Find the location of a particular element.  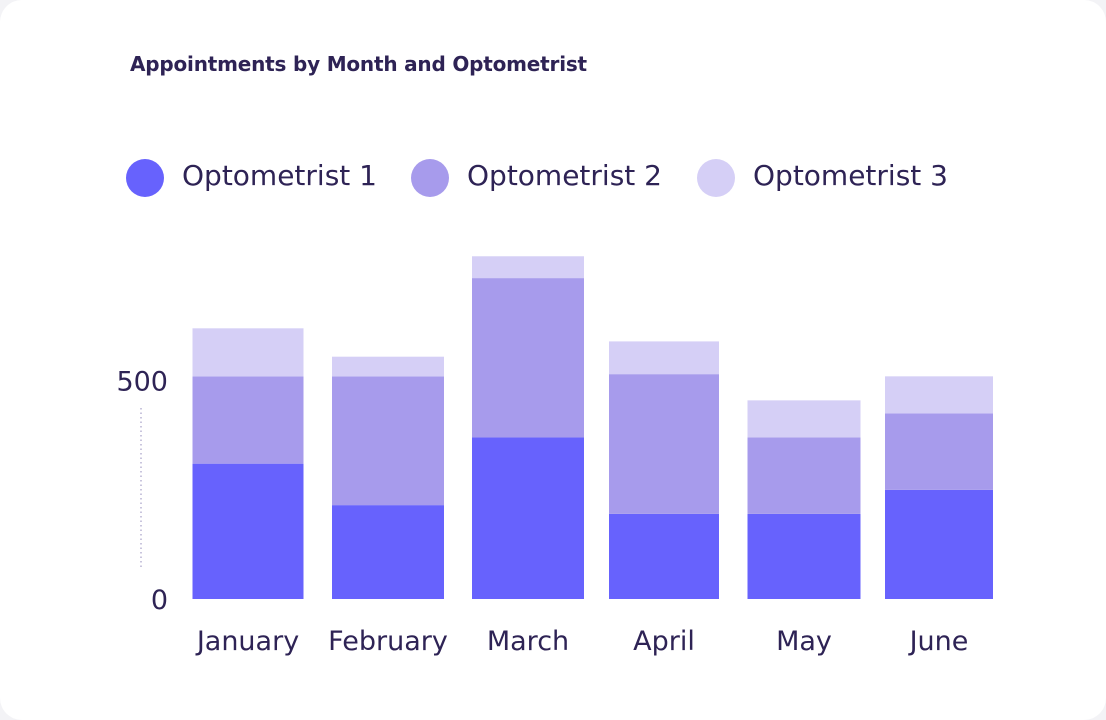

chart-title: Appointments by Month and Optometrist is located at coordinates (358, 64).